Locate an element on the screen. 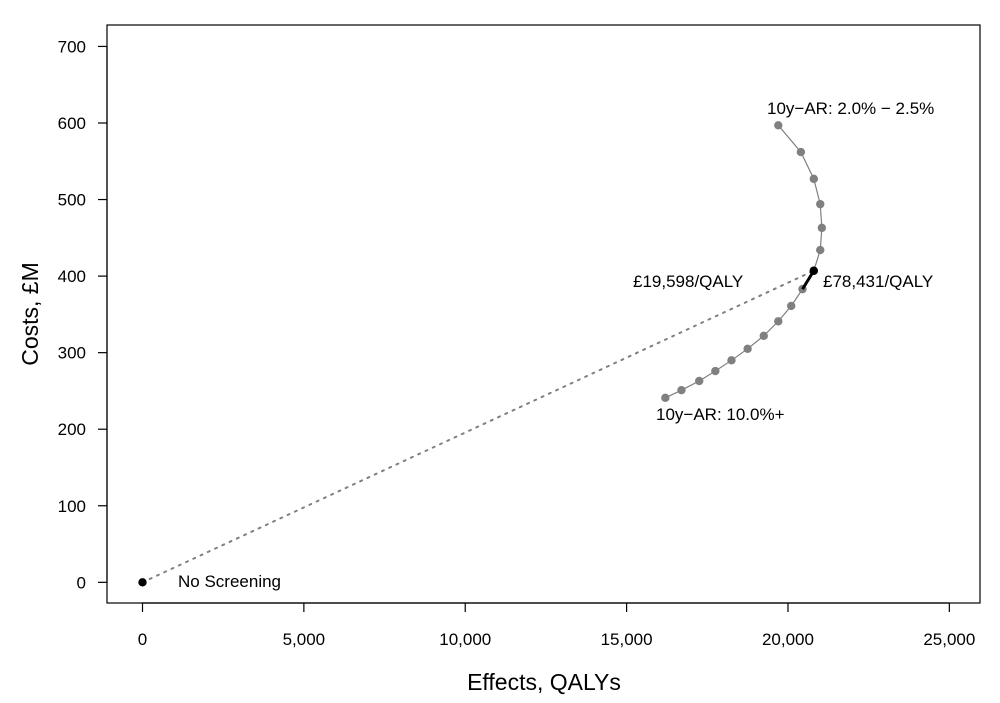  optimal-strategy-point is located at coordinates (813, 270).